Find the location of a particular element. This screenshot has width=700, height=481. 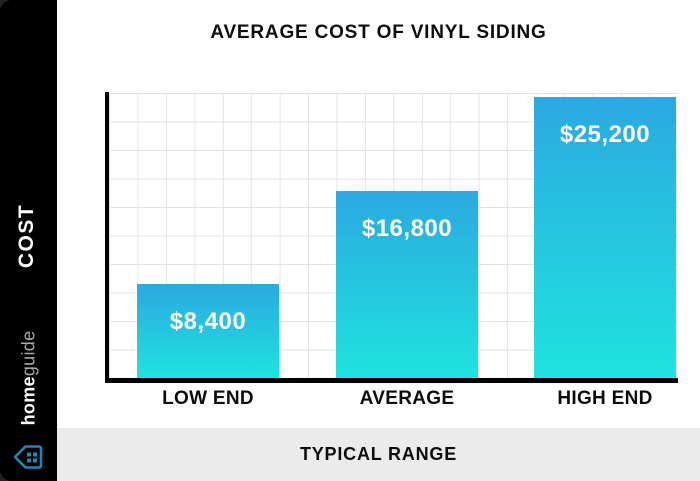

brand-wordmark-light: guide is located at coordinates (28, 353).